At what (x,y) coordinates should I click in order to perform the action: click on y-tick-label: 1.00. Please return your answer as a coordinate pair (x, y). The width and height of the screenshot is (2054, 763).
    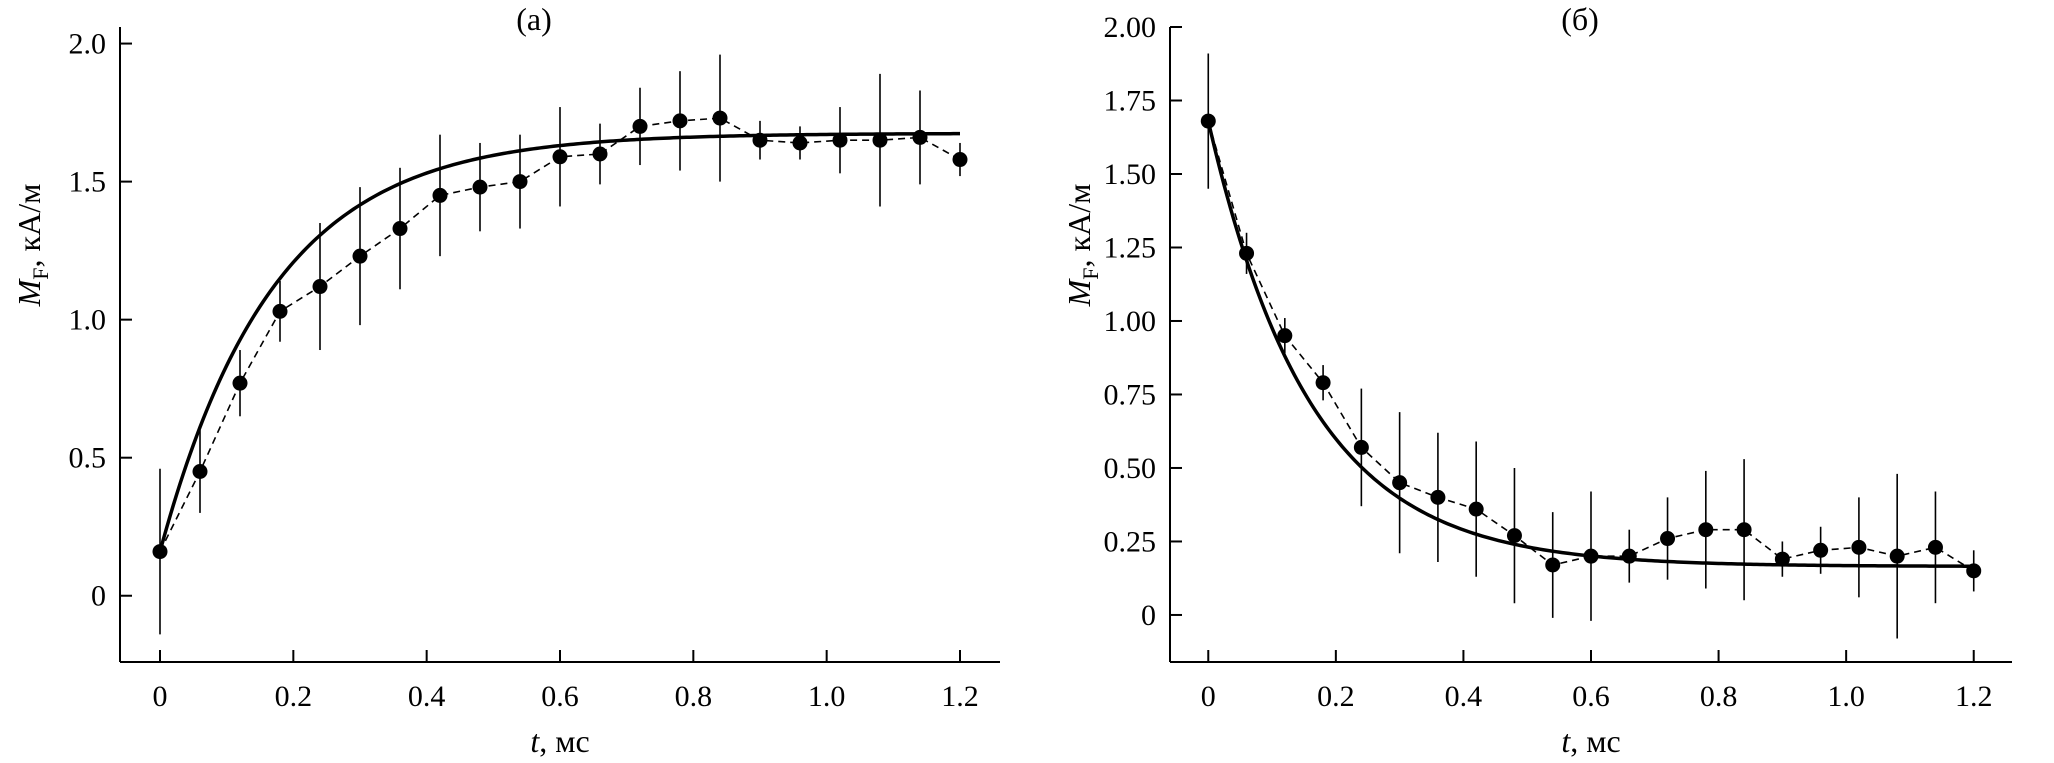
    Looking at the image, I should click on (1130, 321).